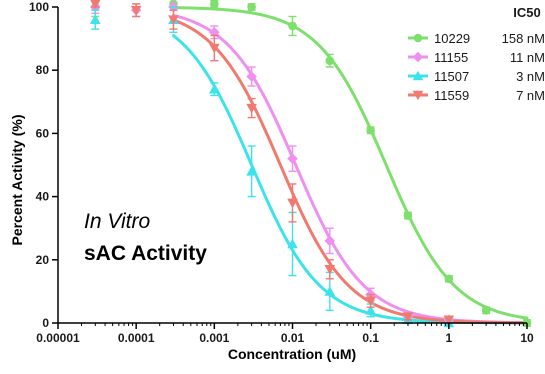 This screenshot has width=545, height=374. What do you see at coordinates (476, 57) in the screenshot?
I see `legend-item-11155: 11155 11 nM` at bounding box center [476, 57].